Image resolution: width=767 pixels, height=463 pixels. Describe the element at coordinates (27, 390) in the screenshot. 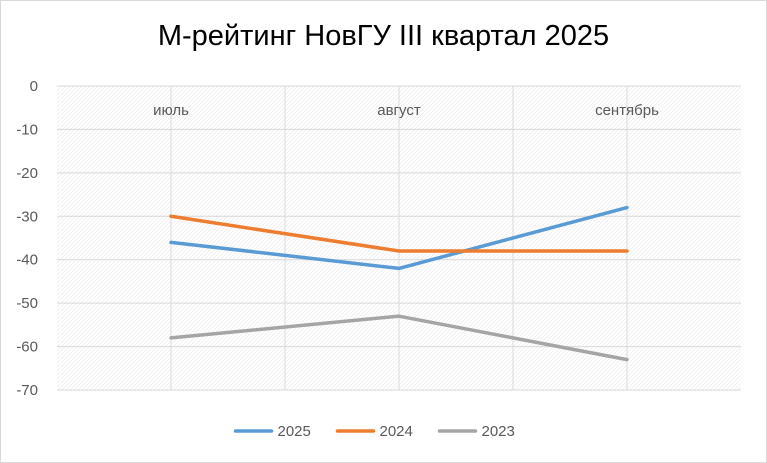

I see `y-tick-label: -70` at that location.